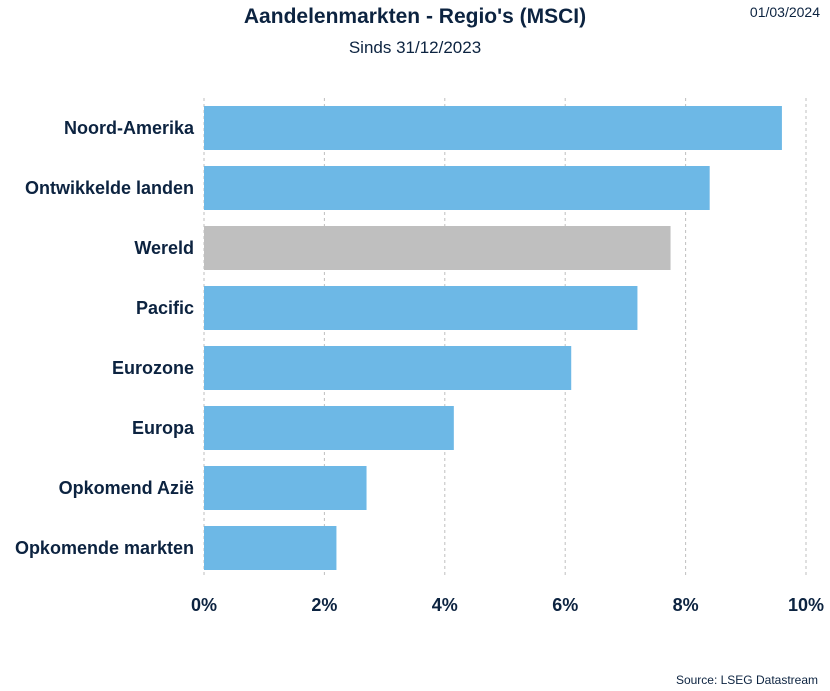 This screenshot has width=830, height=691. What do you see at coordinates (165, 308) in the screenshot?
I see `category-label: Pacific` at bounding box center [165, 308].